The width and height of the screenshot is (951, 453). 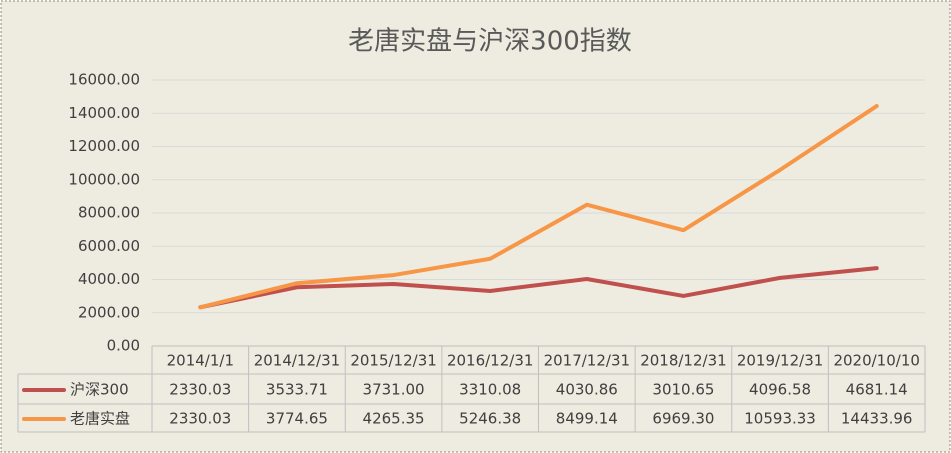 What do you see at coordinates (876, 361) in the screenshot?
I see `x-tick-label: 2020/10/10` at bounding box center [876, 361].